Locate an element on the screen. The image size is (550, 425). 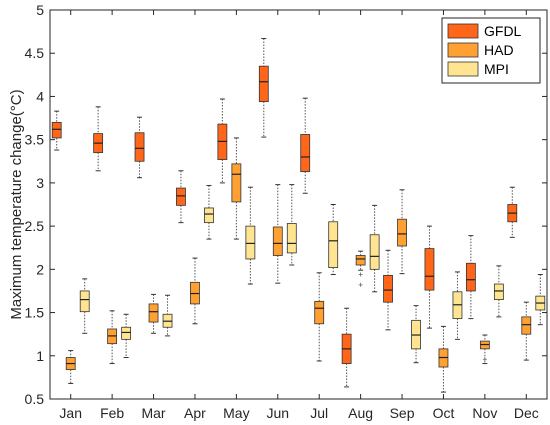
box-mpi-apr is located at coordinates (209, 212).